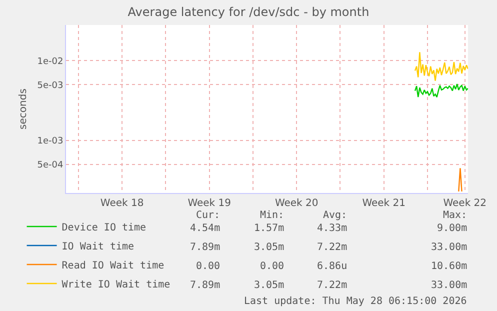 This screenshot has width=497, height=311. I want to click on y-tick-label: 5e-04, so click(50, 165).